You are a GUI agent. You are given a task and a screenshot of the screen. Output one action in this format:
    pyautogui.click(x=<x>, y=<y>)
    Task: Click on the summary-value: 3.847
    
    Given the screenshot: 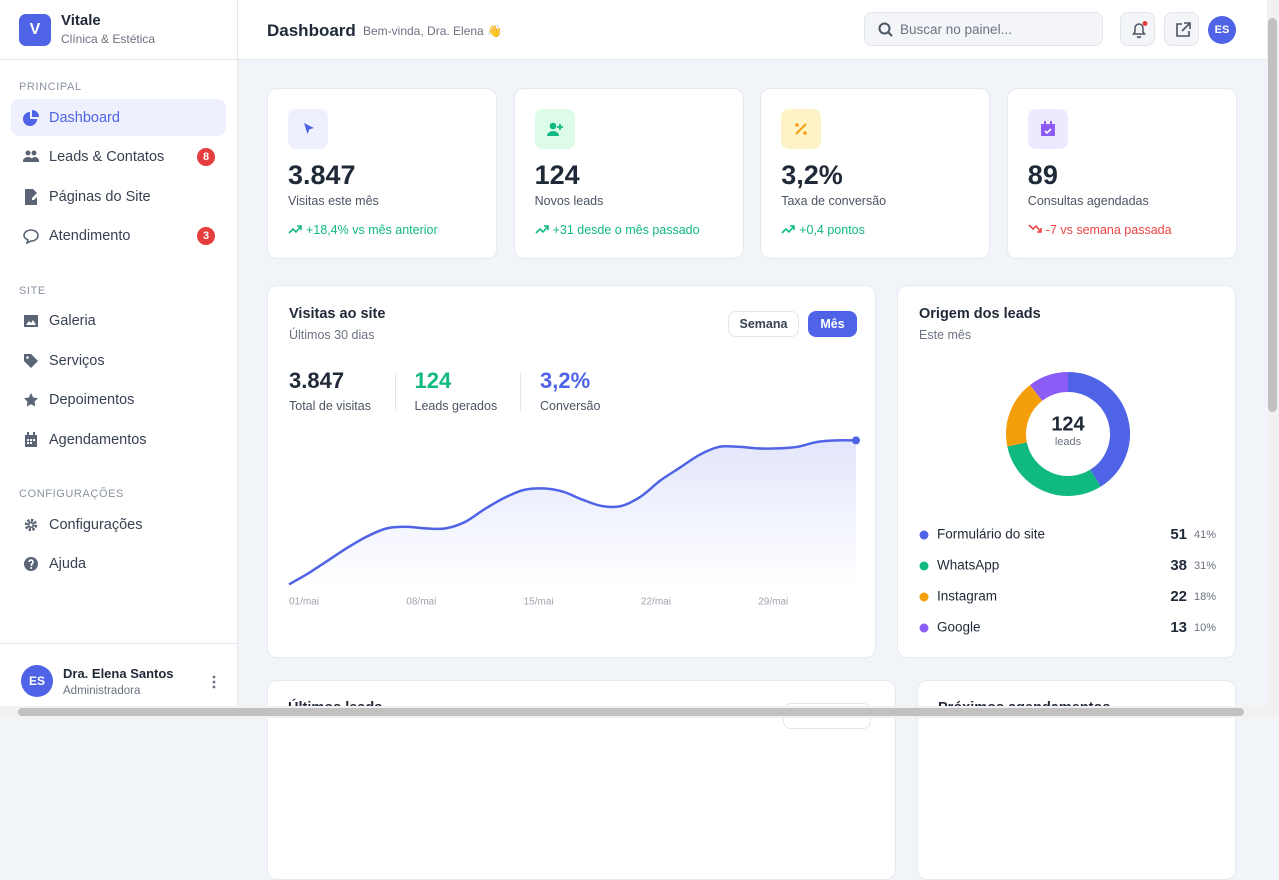 What is the action you would take?
    pyautogui.click(x=317, y=380)
    